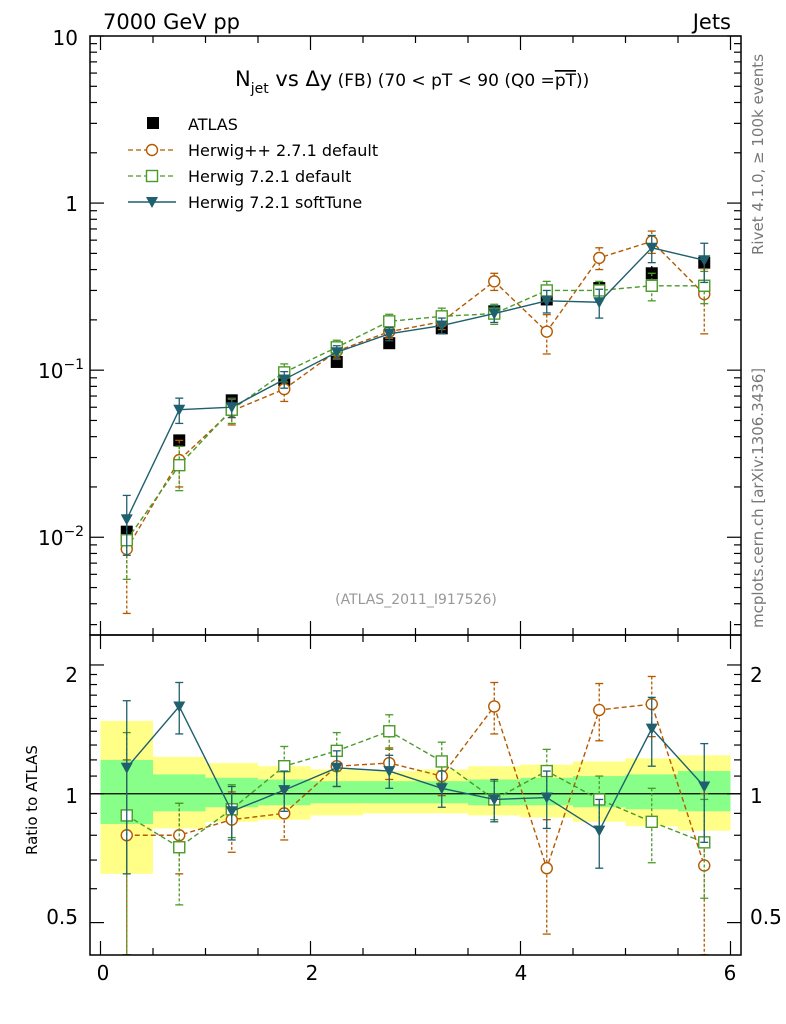  What do you see at coordinates (312, 973) in the screenshot?
I see `xtick-2: 2` at bounding box center [312, 973].